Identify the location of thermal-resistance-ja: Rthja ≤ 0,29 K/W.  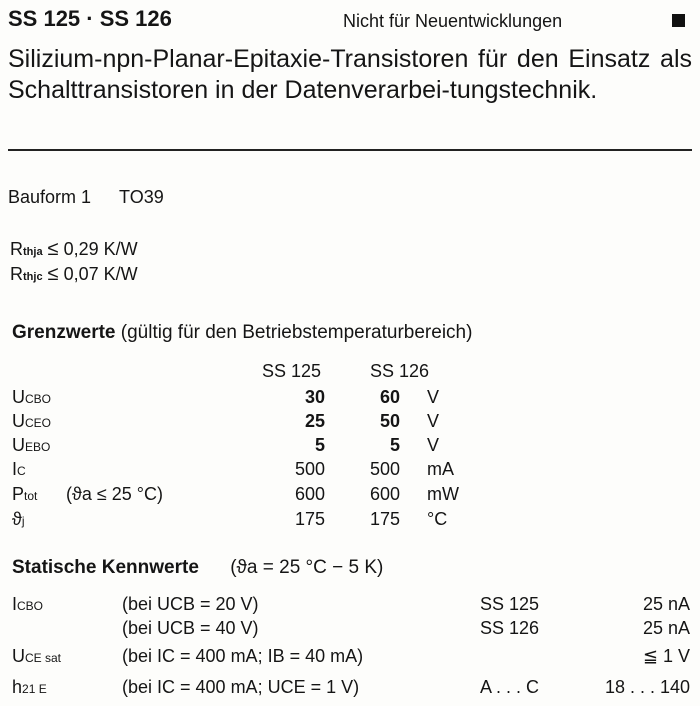
(74, 249).